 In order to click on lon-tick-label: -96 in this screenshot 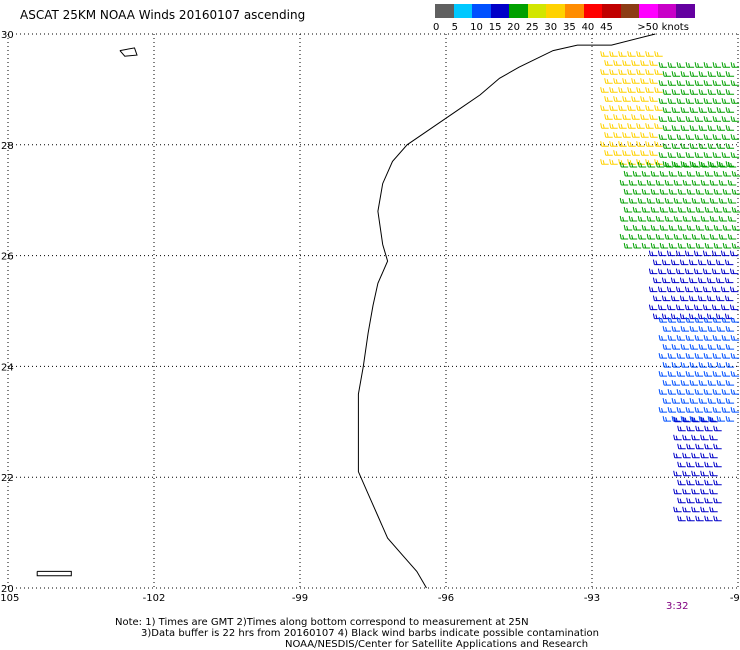, I will do `click(446, 598)`.